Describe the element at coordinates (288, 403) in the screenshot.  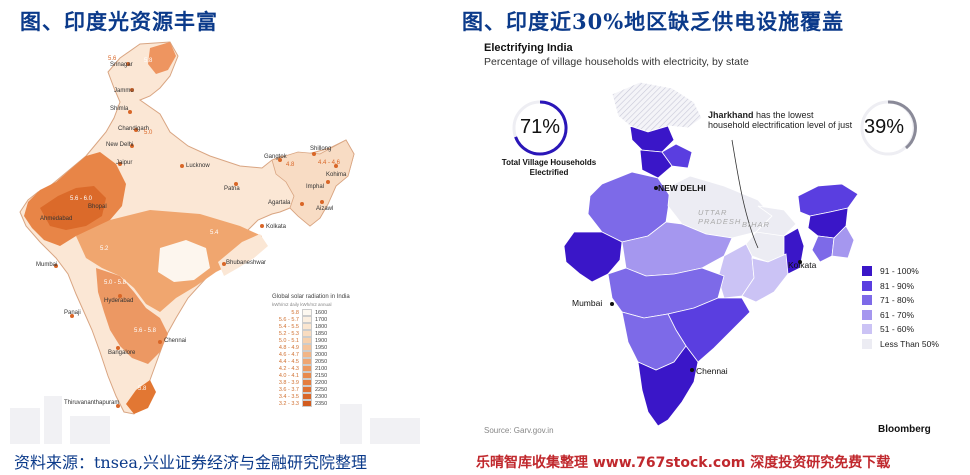
I see `legend-daily-value: 3.2 - 3.3` at that location.